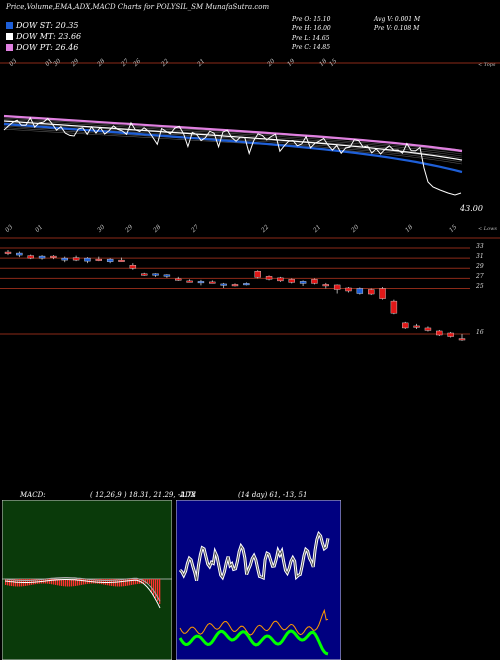  I want to click on legend-label: DOW MT: 23.66, so click(49, 36).